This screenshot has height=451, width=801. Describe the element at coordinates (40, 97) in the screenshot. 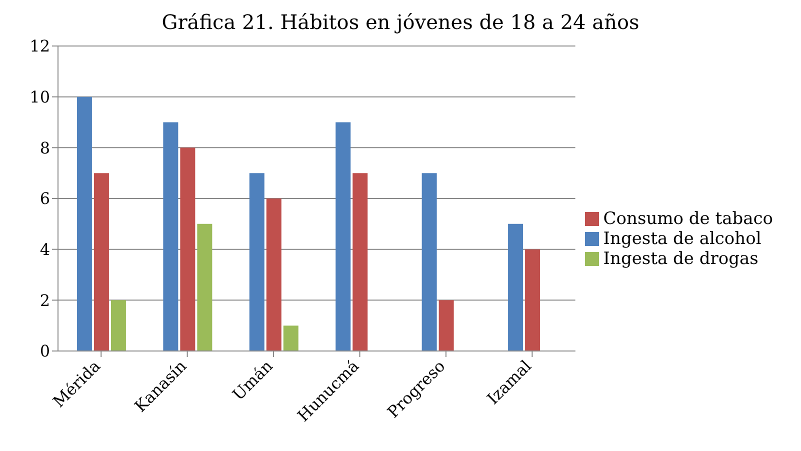

I see `y-tick-label: 10` at that location.